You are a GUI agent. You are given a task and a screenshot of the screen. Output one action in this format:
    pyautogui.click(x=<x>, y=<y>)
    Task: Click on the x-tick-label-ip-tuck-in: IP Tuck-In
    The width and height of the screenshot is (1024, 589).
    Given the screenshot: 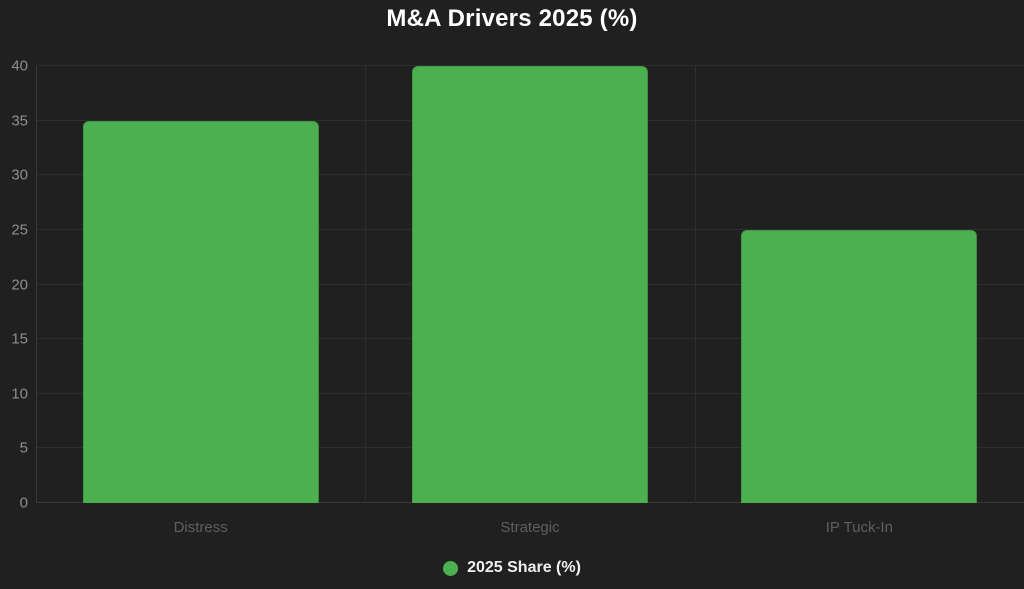 What is the action you would take?
    pyautogui.click(x=859, y=527)
    